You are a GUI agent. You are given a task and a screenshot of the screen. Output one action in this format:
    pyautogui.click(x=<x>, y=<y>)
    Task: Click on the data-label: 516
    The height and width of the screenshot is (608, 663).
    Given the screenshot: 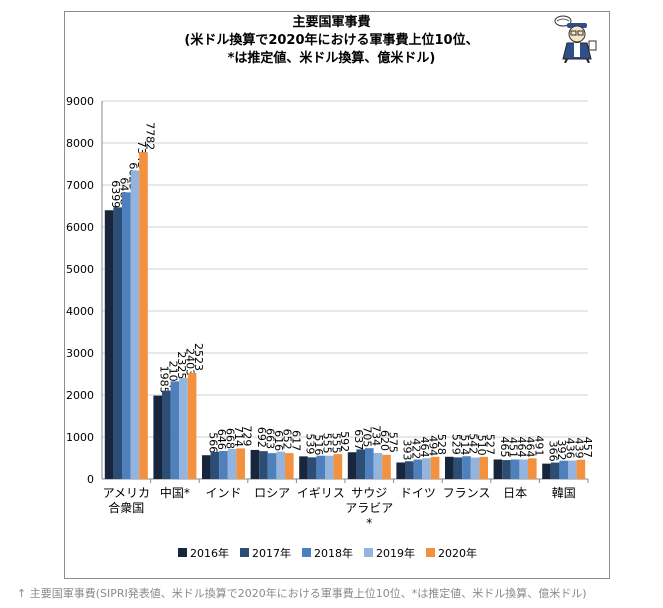 What is the action you would take?
    pyautogui.click(x=318, y=444)
    